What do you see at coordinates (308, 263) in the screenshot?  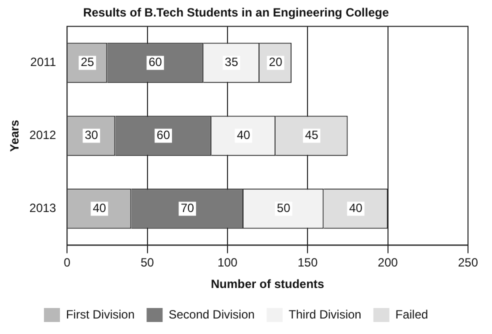 I see `x-tick-label: 150` at bounding box center [308, 263].